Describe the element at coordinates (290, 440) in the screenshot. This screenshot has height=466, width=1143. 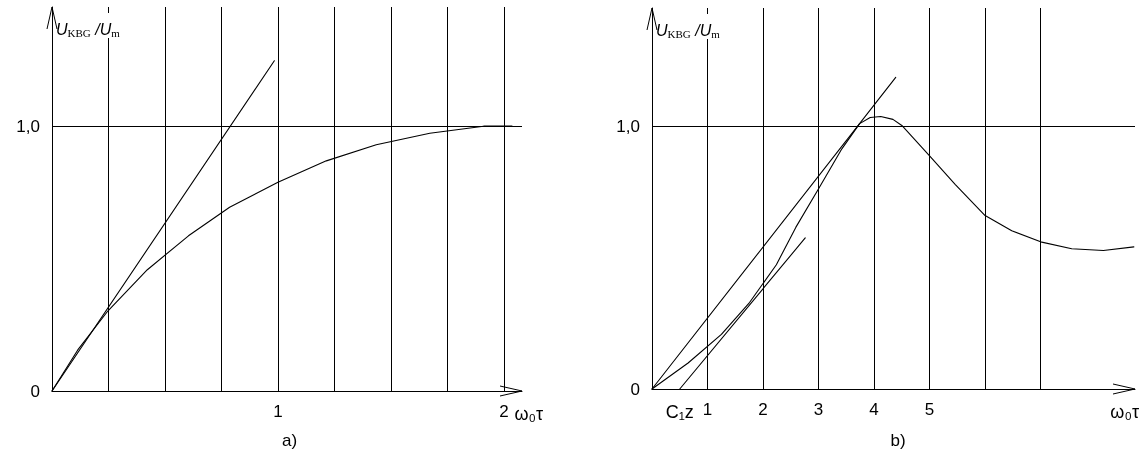
I see `text: a)` at that location.